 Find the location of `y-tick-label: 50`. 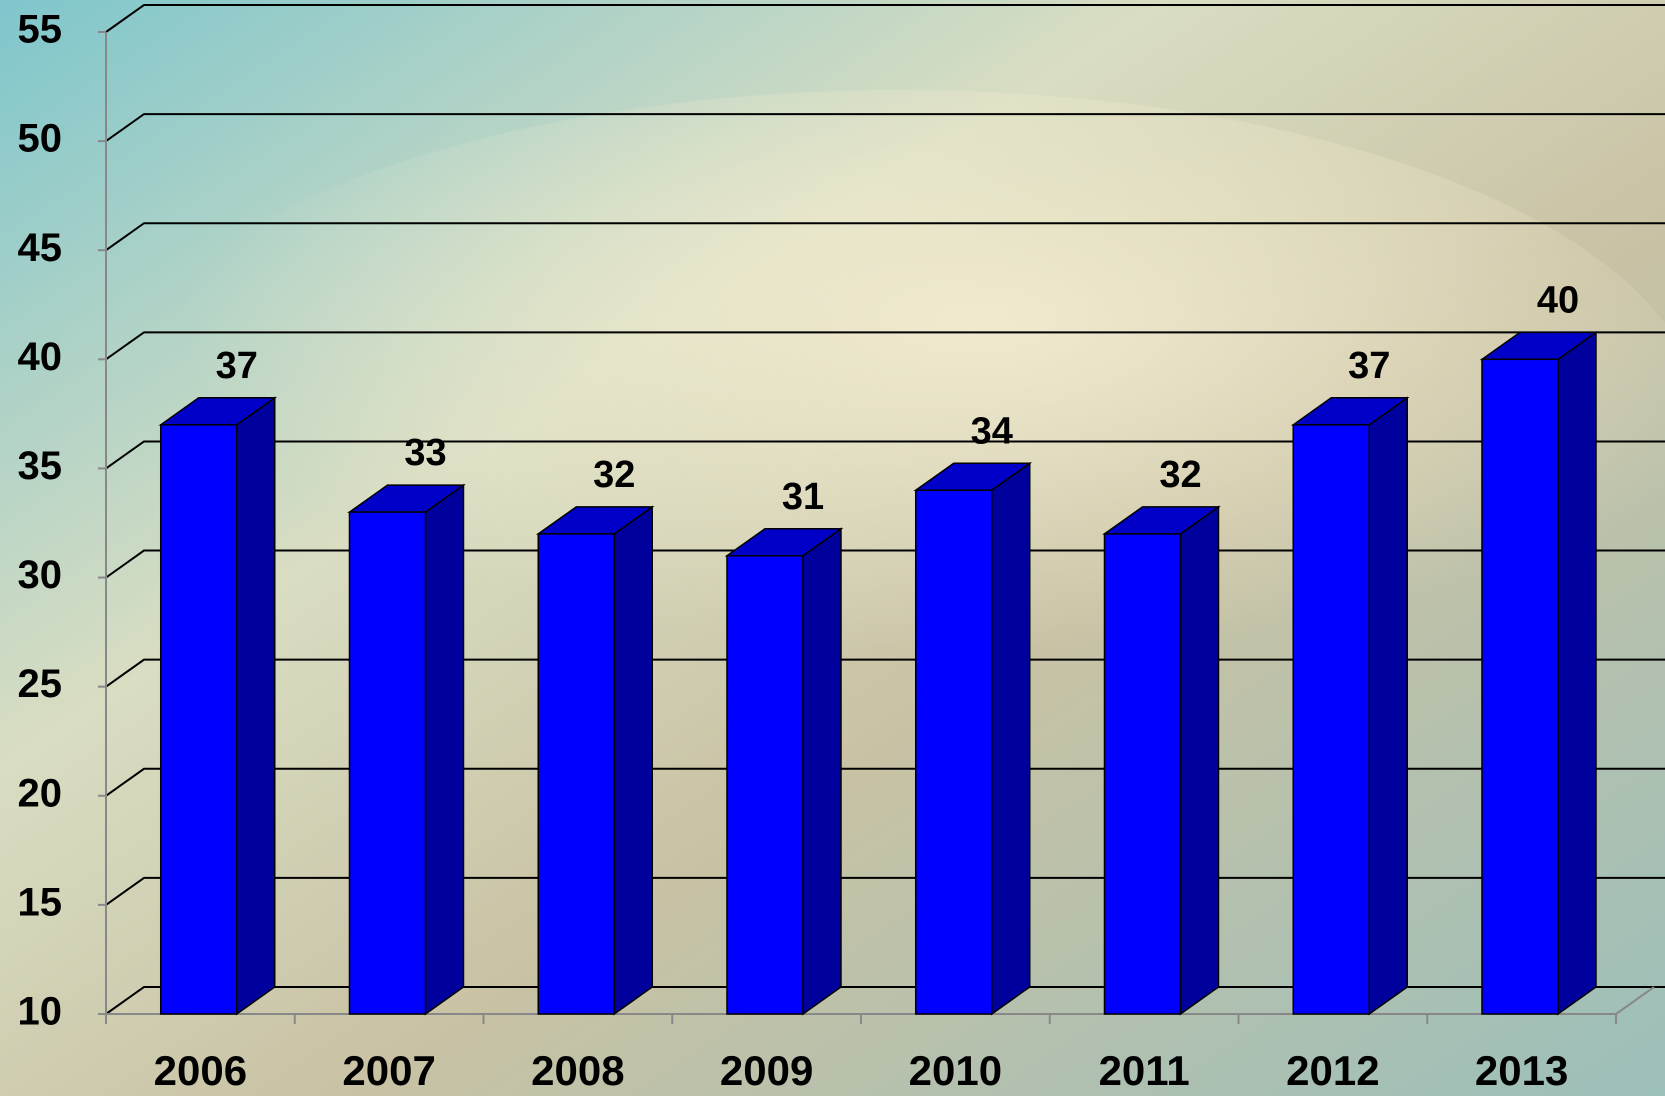

y-tick-label: 50 is located at coordinates (40, 139).